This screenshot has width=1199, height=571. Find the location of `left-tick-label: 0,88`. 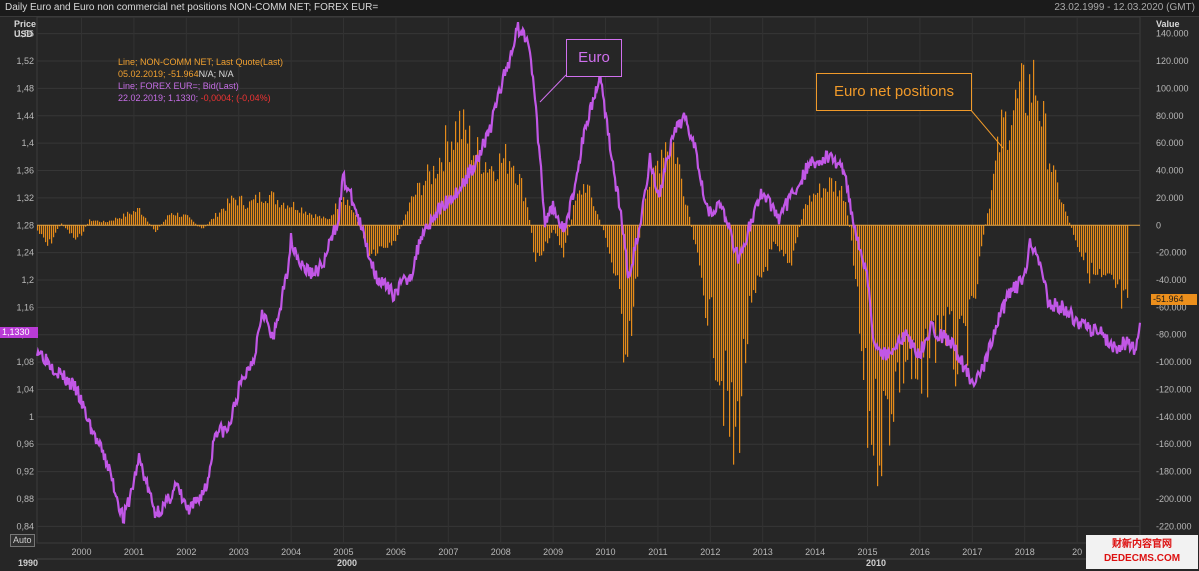

left-tick-label: 0,88 is located at coordinates (25, 499).